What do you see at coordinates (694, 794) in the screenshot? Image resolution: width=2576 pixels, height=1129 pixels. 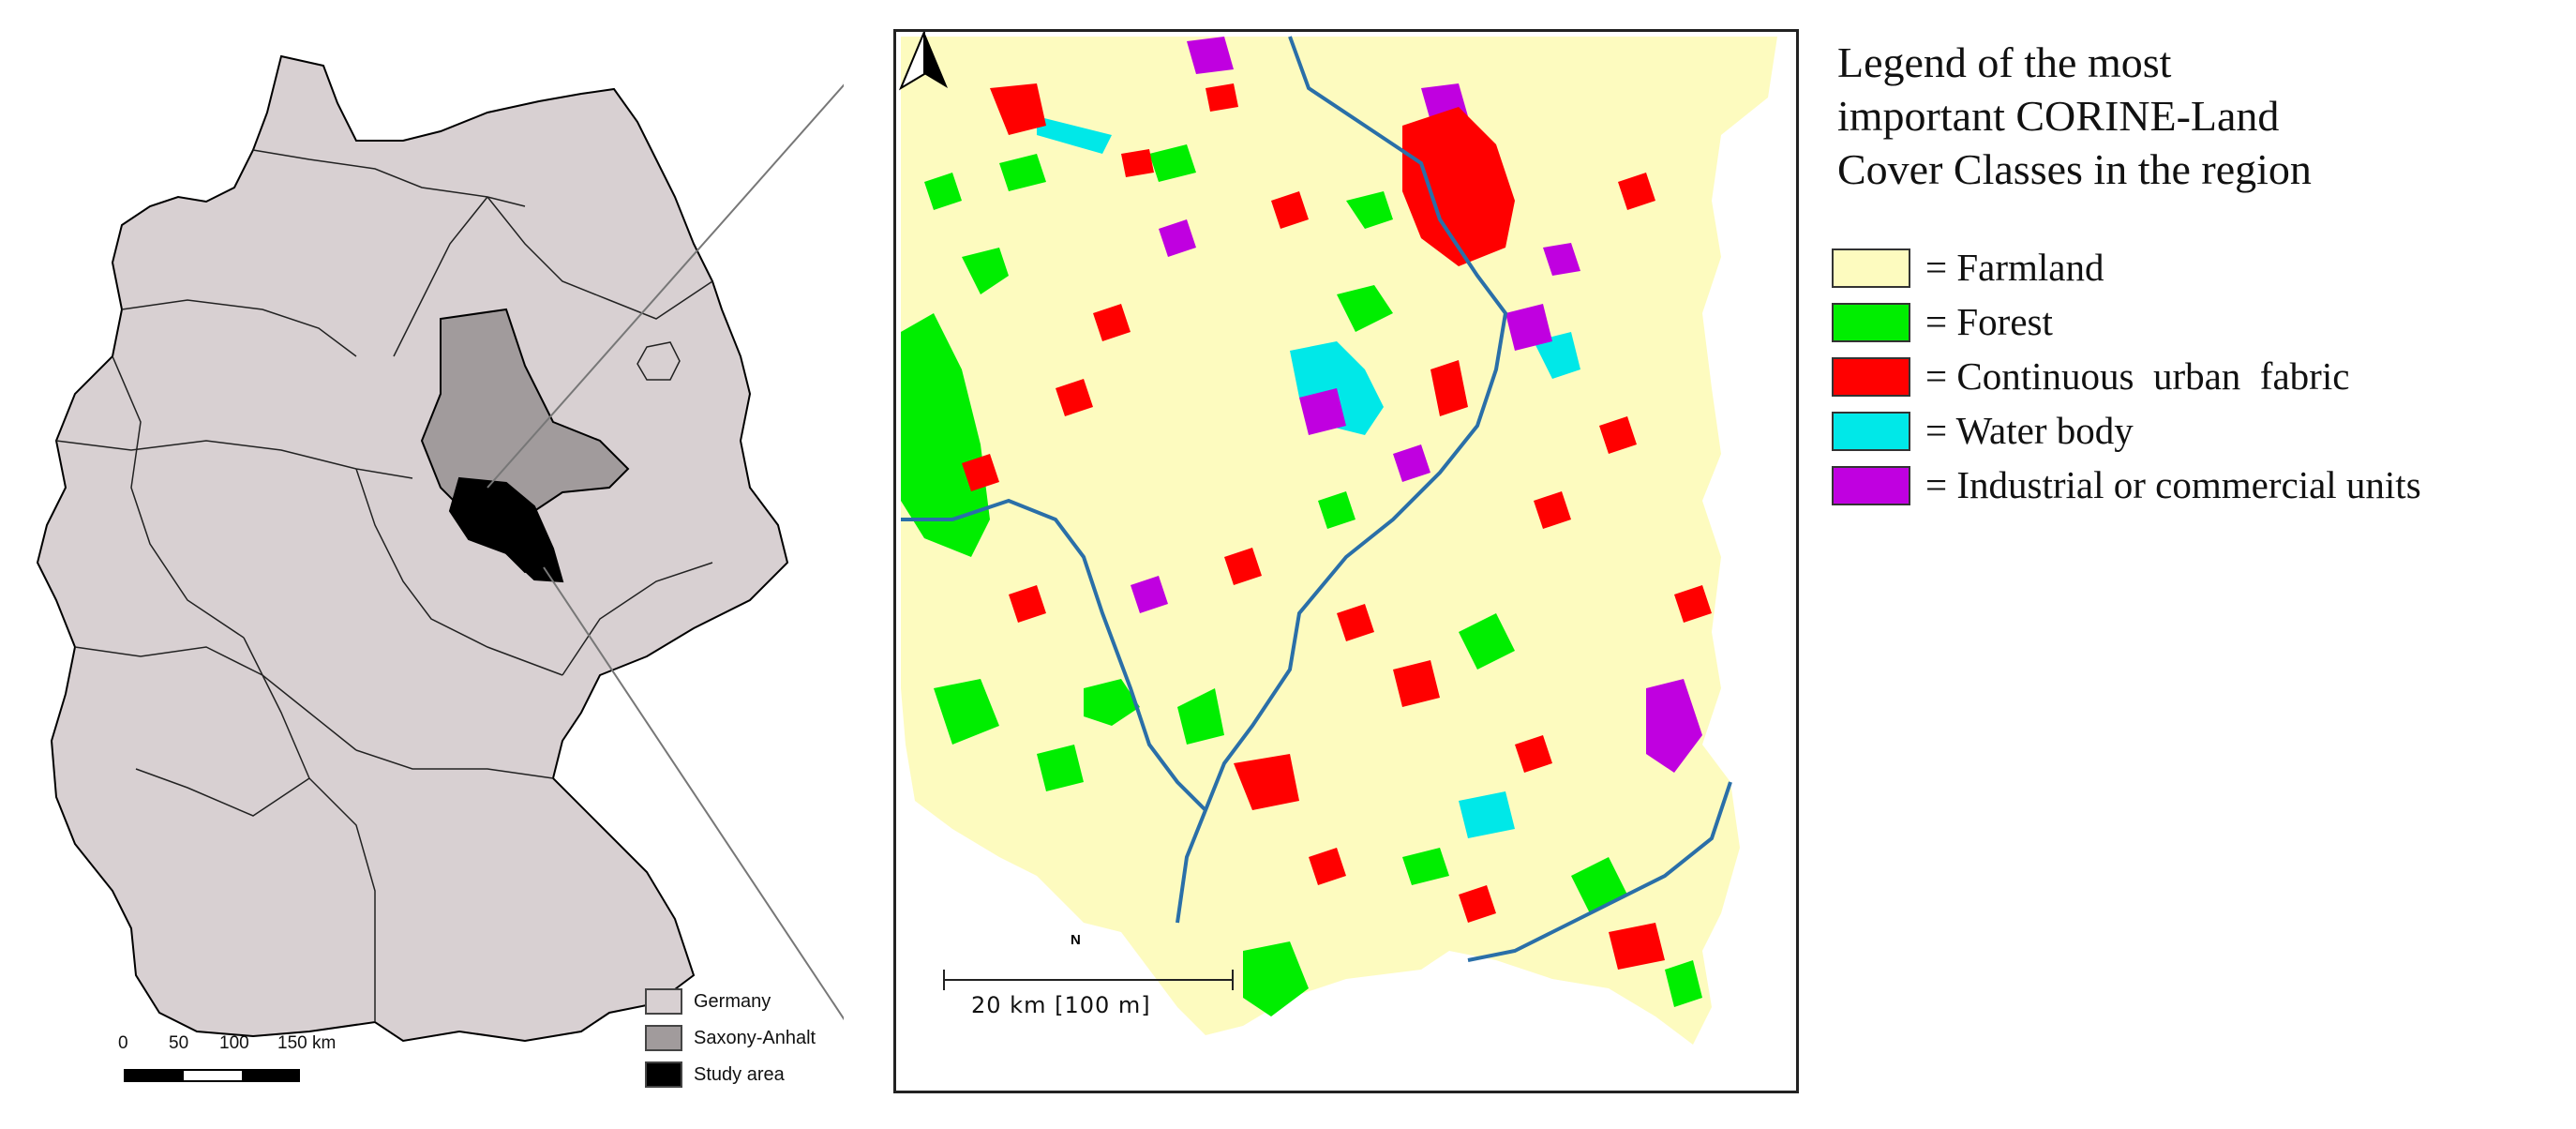 I see `zoom-line-bottom` at bounding box center [694, 794].